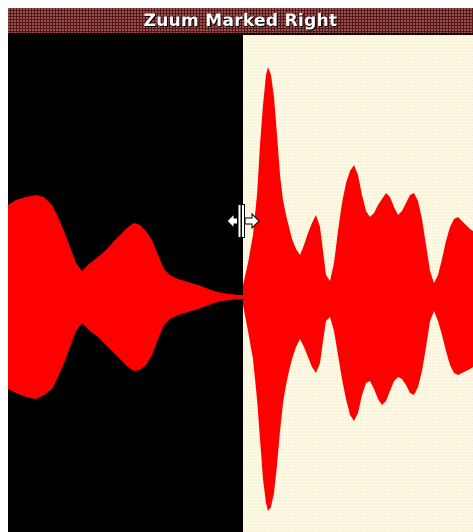 The image size is (473, 532). Describe the element at coordinates (243, 221) in the screenshot. I see `split-resize-cursor-icon` at that location.